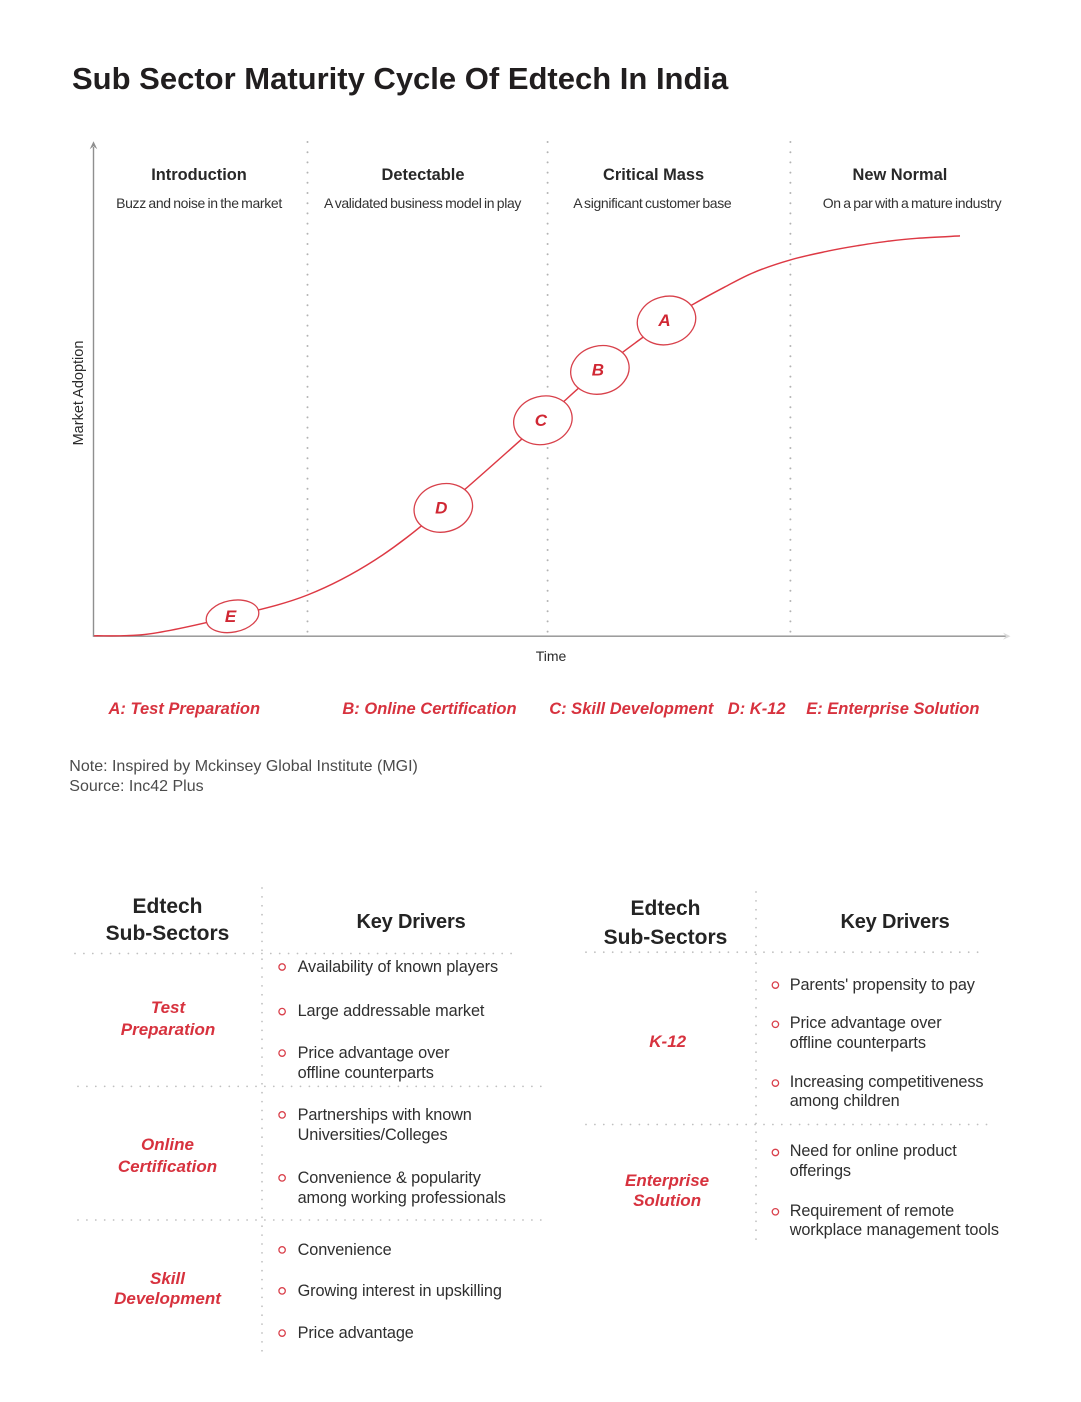  I want to click on svg-text: B, so click(598, 370).